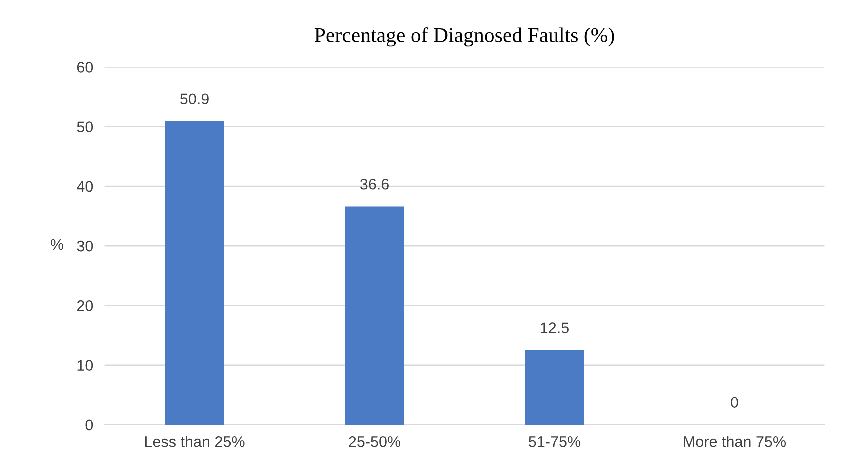 The height and width of the screenshot is (454, 845). What do you see at coordinates (194, 99) in the screenshot?
I see `data-label: 50.9` at bounding box center [194, 99].